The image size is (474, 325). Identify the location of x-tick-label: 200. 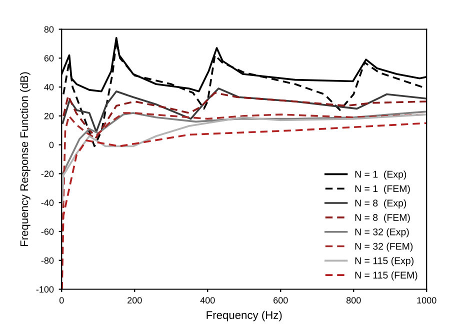
(135, 300).